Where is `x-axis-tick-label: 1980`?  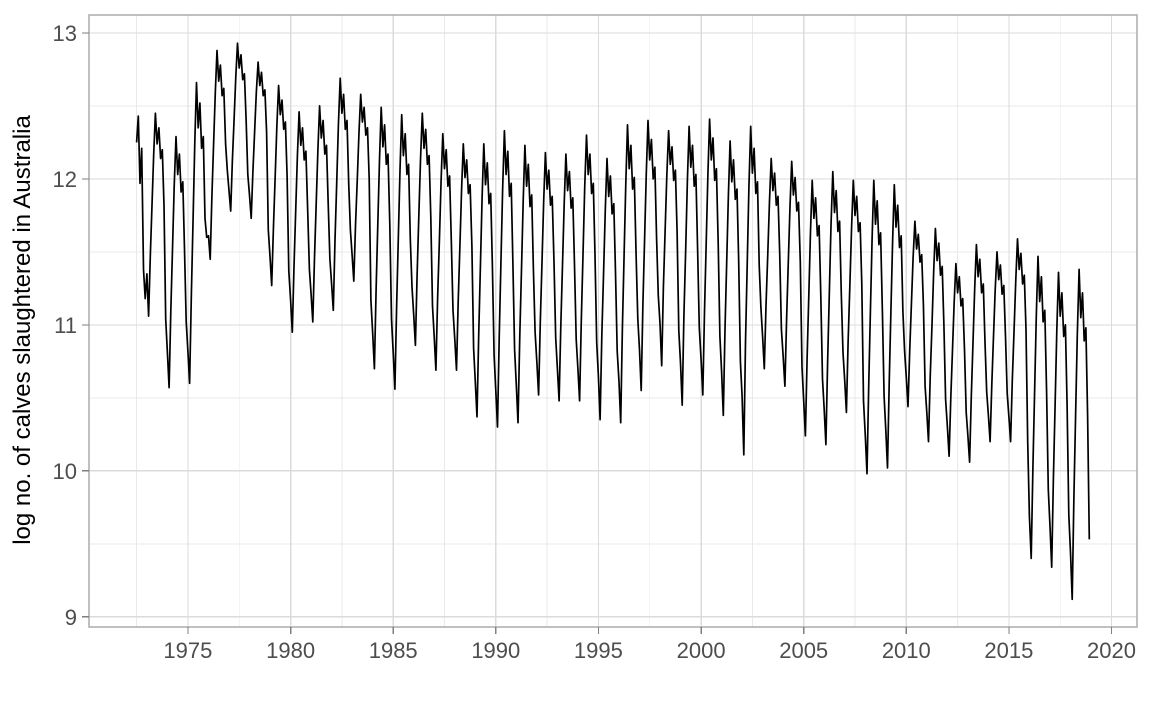 x-axis-tick-label: 1980 is located at coordinates (290, 650).